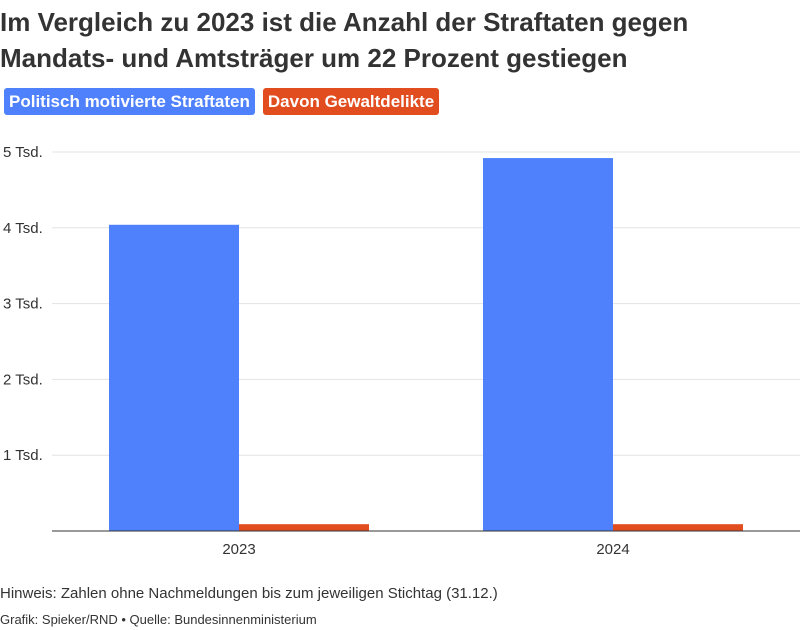 This screenshot has width=800, height=630. I want to click on legend-item-gewalt: Davon Gewaltdelikte, so click(351, 101).